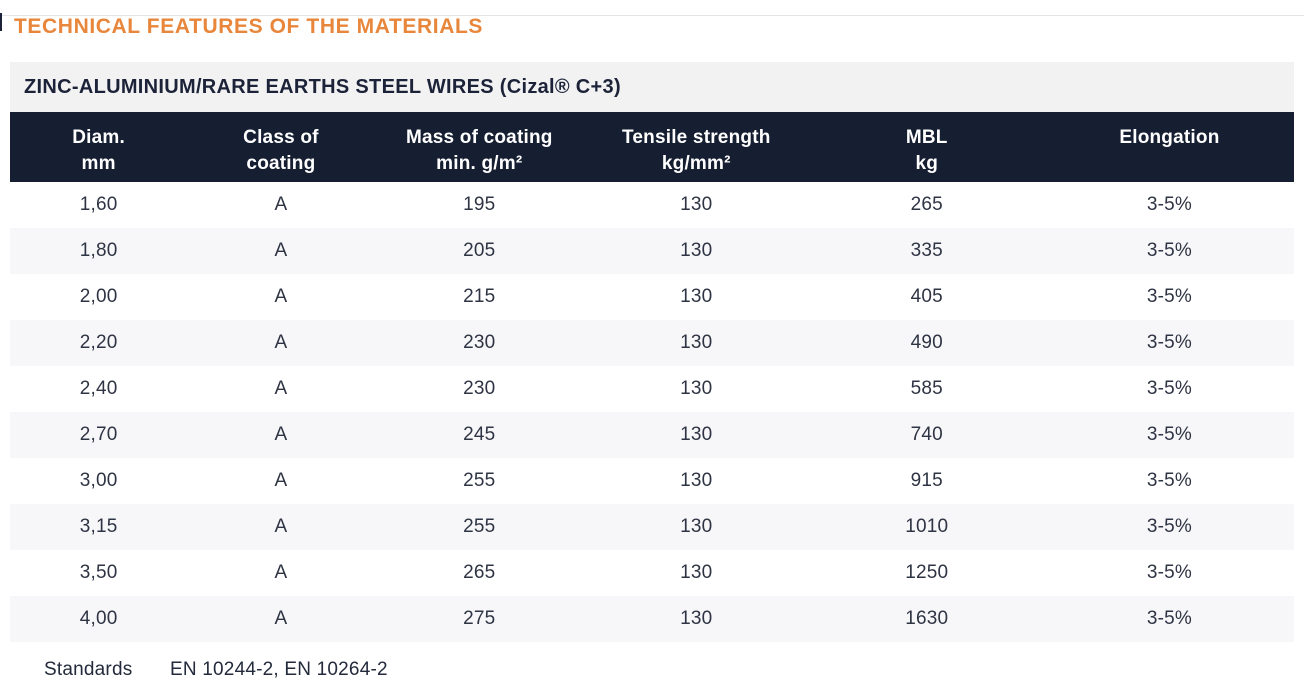  I want to click on cell-diameter: 1,80, so click(98, 250).